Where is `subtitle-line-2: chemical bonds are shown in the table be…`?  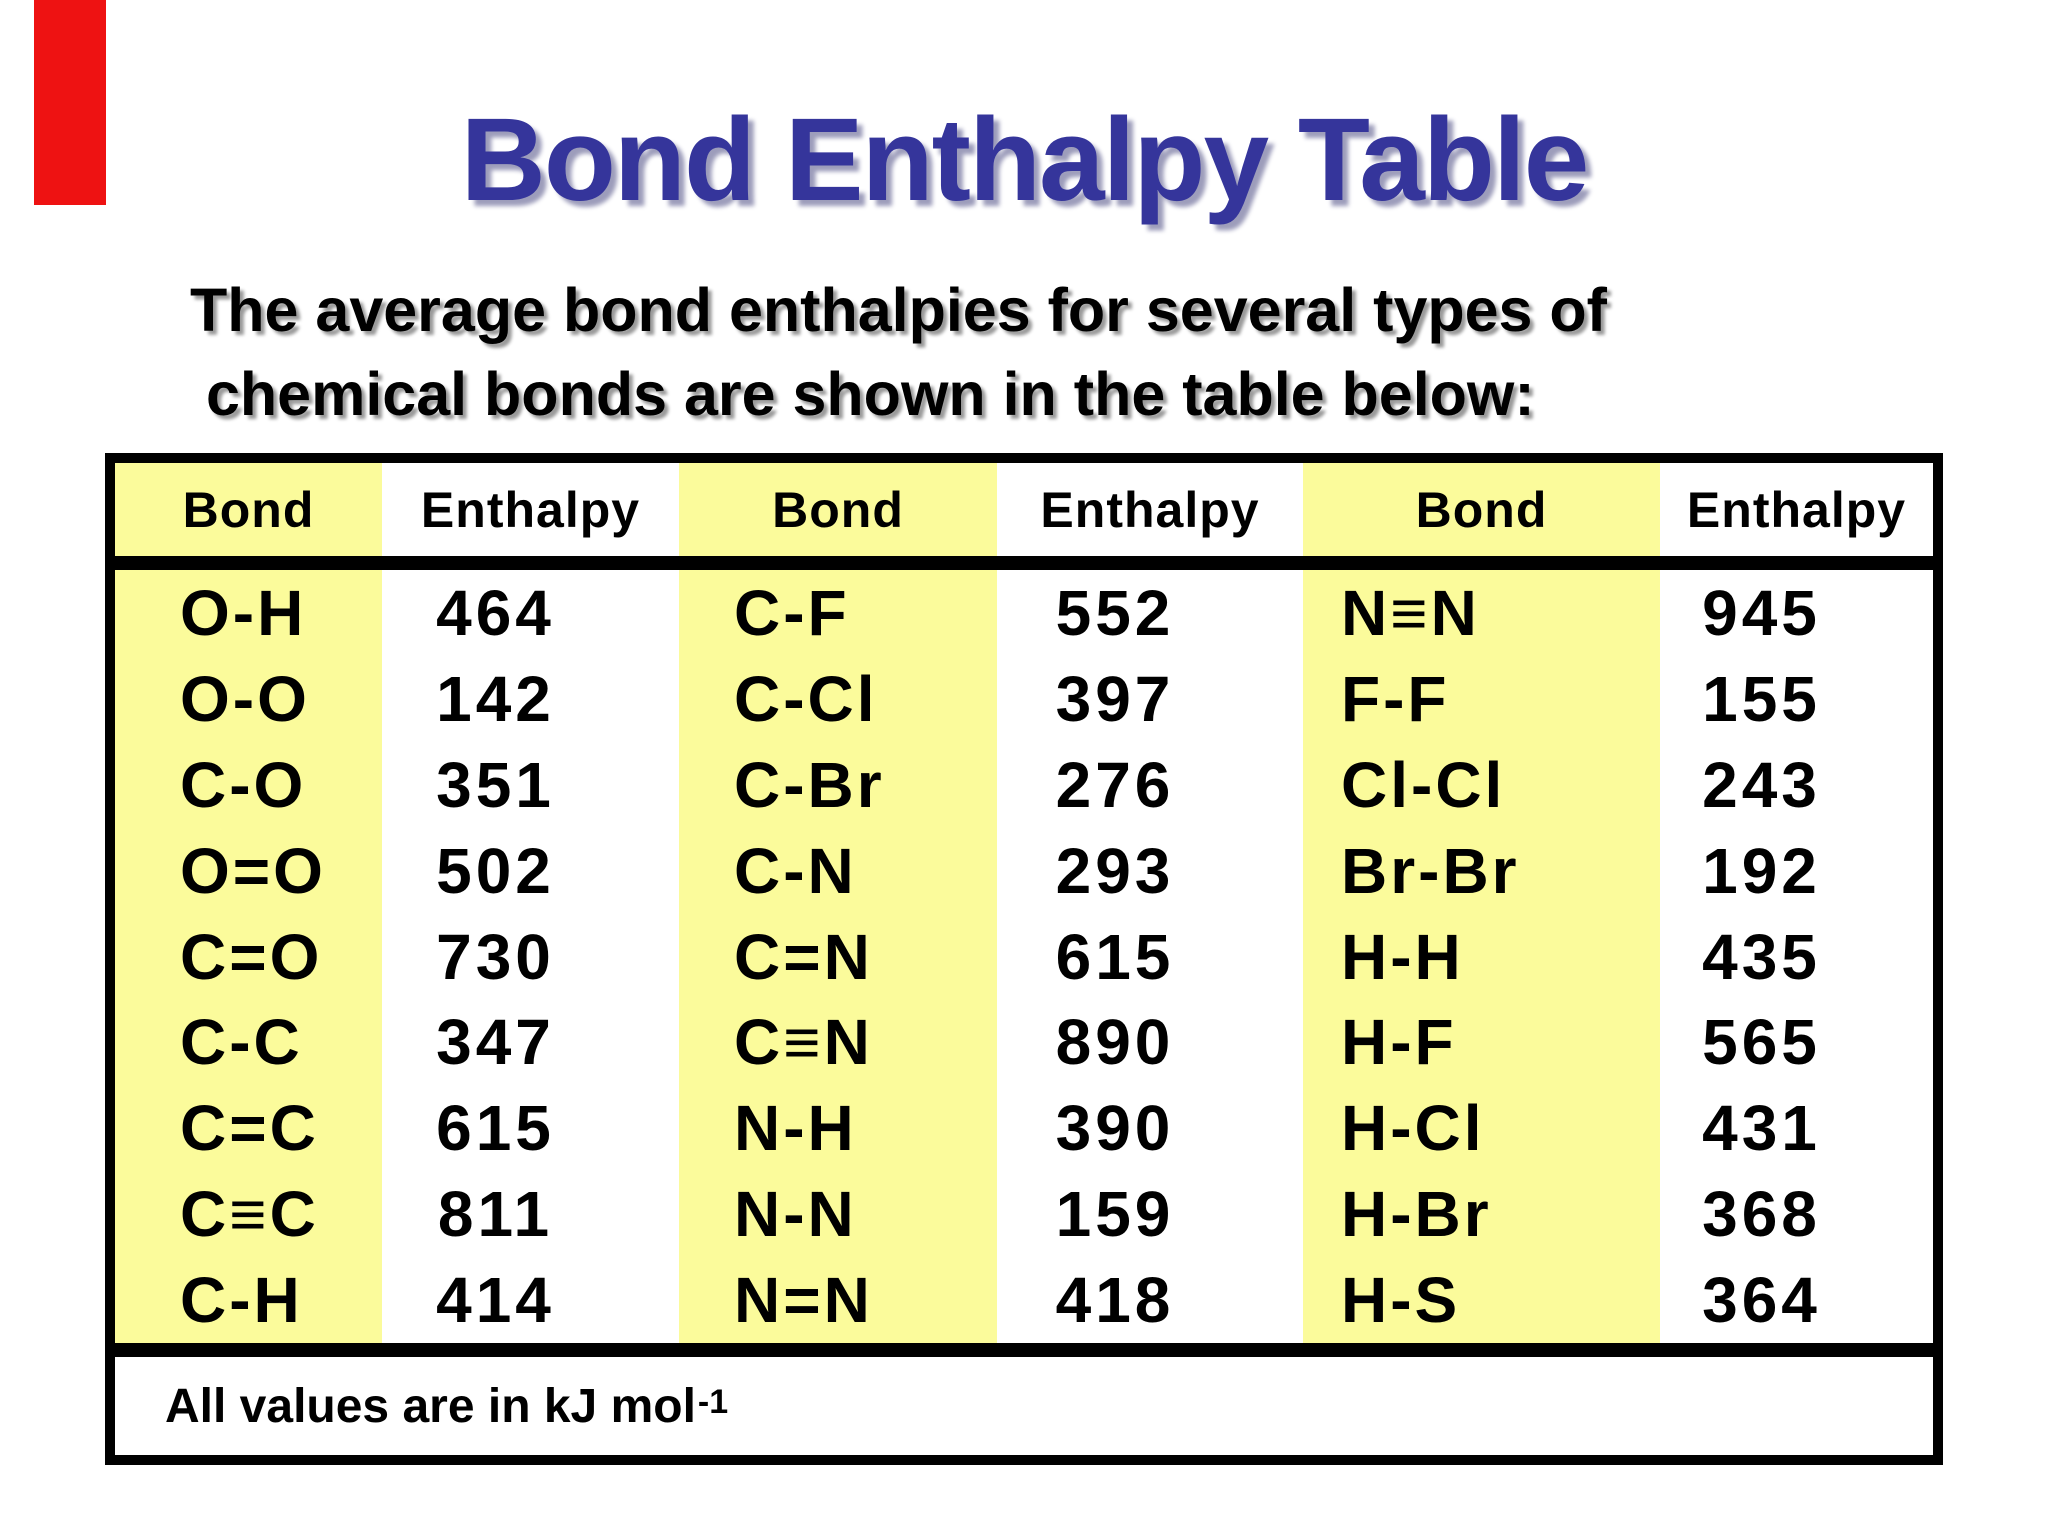 subtitle-line-2: chemical bonds are shown in the table be… is located at coordinates (870, 394).